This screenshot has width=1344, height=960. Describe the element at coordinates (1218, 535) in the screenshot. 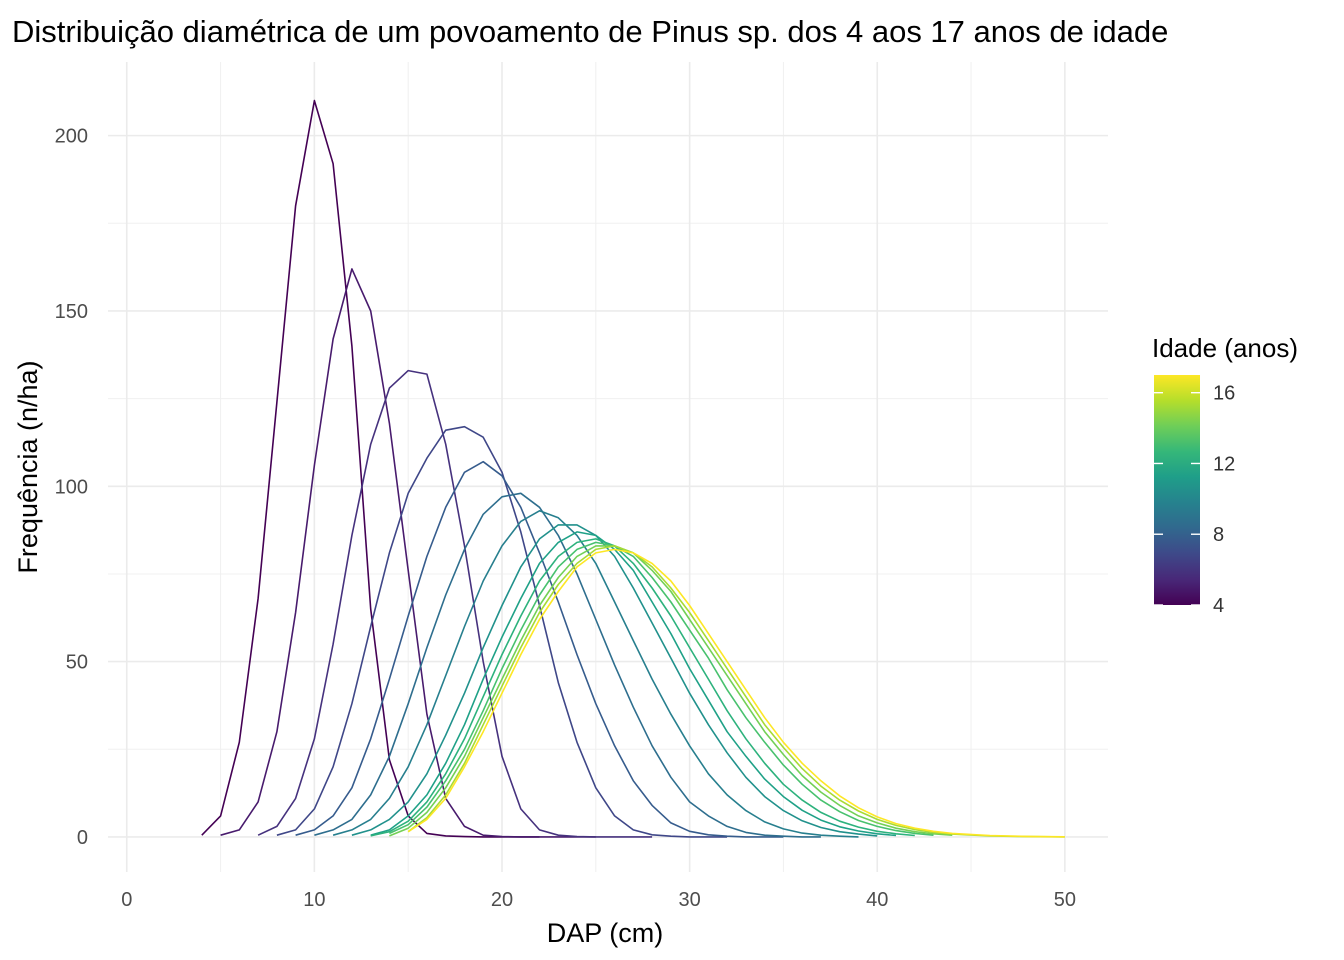

I see `legend-tick-label: 8` at that location.